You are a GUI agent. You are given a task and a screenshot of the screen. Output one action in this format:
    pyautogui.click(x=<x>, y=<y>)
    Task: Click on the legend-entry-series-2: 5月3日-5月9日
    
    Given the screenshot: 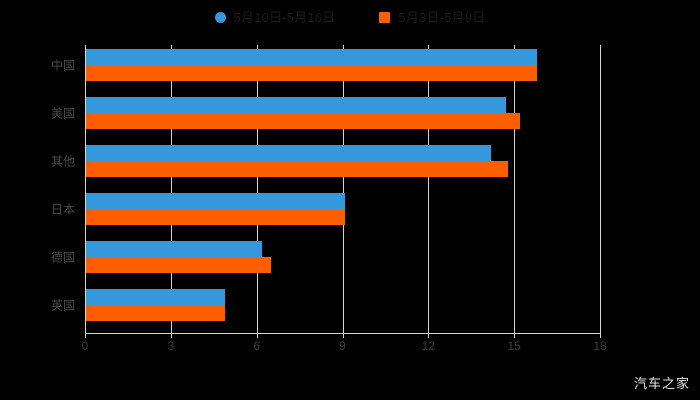 What is the action you would take?
    pyautogui.click(x=432, y=17)
    